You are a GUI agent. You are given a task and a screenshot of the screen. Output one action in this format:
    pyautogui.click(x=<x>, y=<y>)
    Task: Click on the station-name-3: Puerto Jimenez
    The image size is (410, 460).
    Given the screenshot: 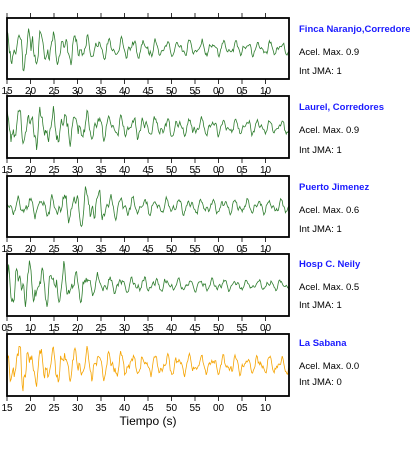 What is the action you would take?
    pyautogui.click(x=334, y=187)
    